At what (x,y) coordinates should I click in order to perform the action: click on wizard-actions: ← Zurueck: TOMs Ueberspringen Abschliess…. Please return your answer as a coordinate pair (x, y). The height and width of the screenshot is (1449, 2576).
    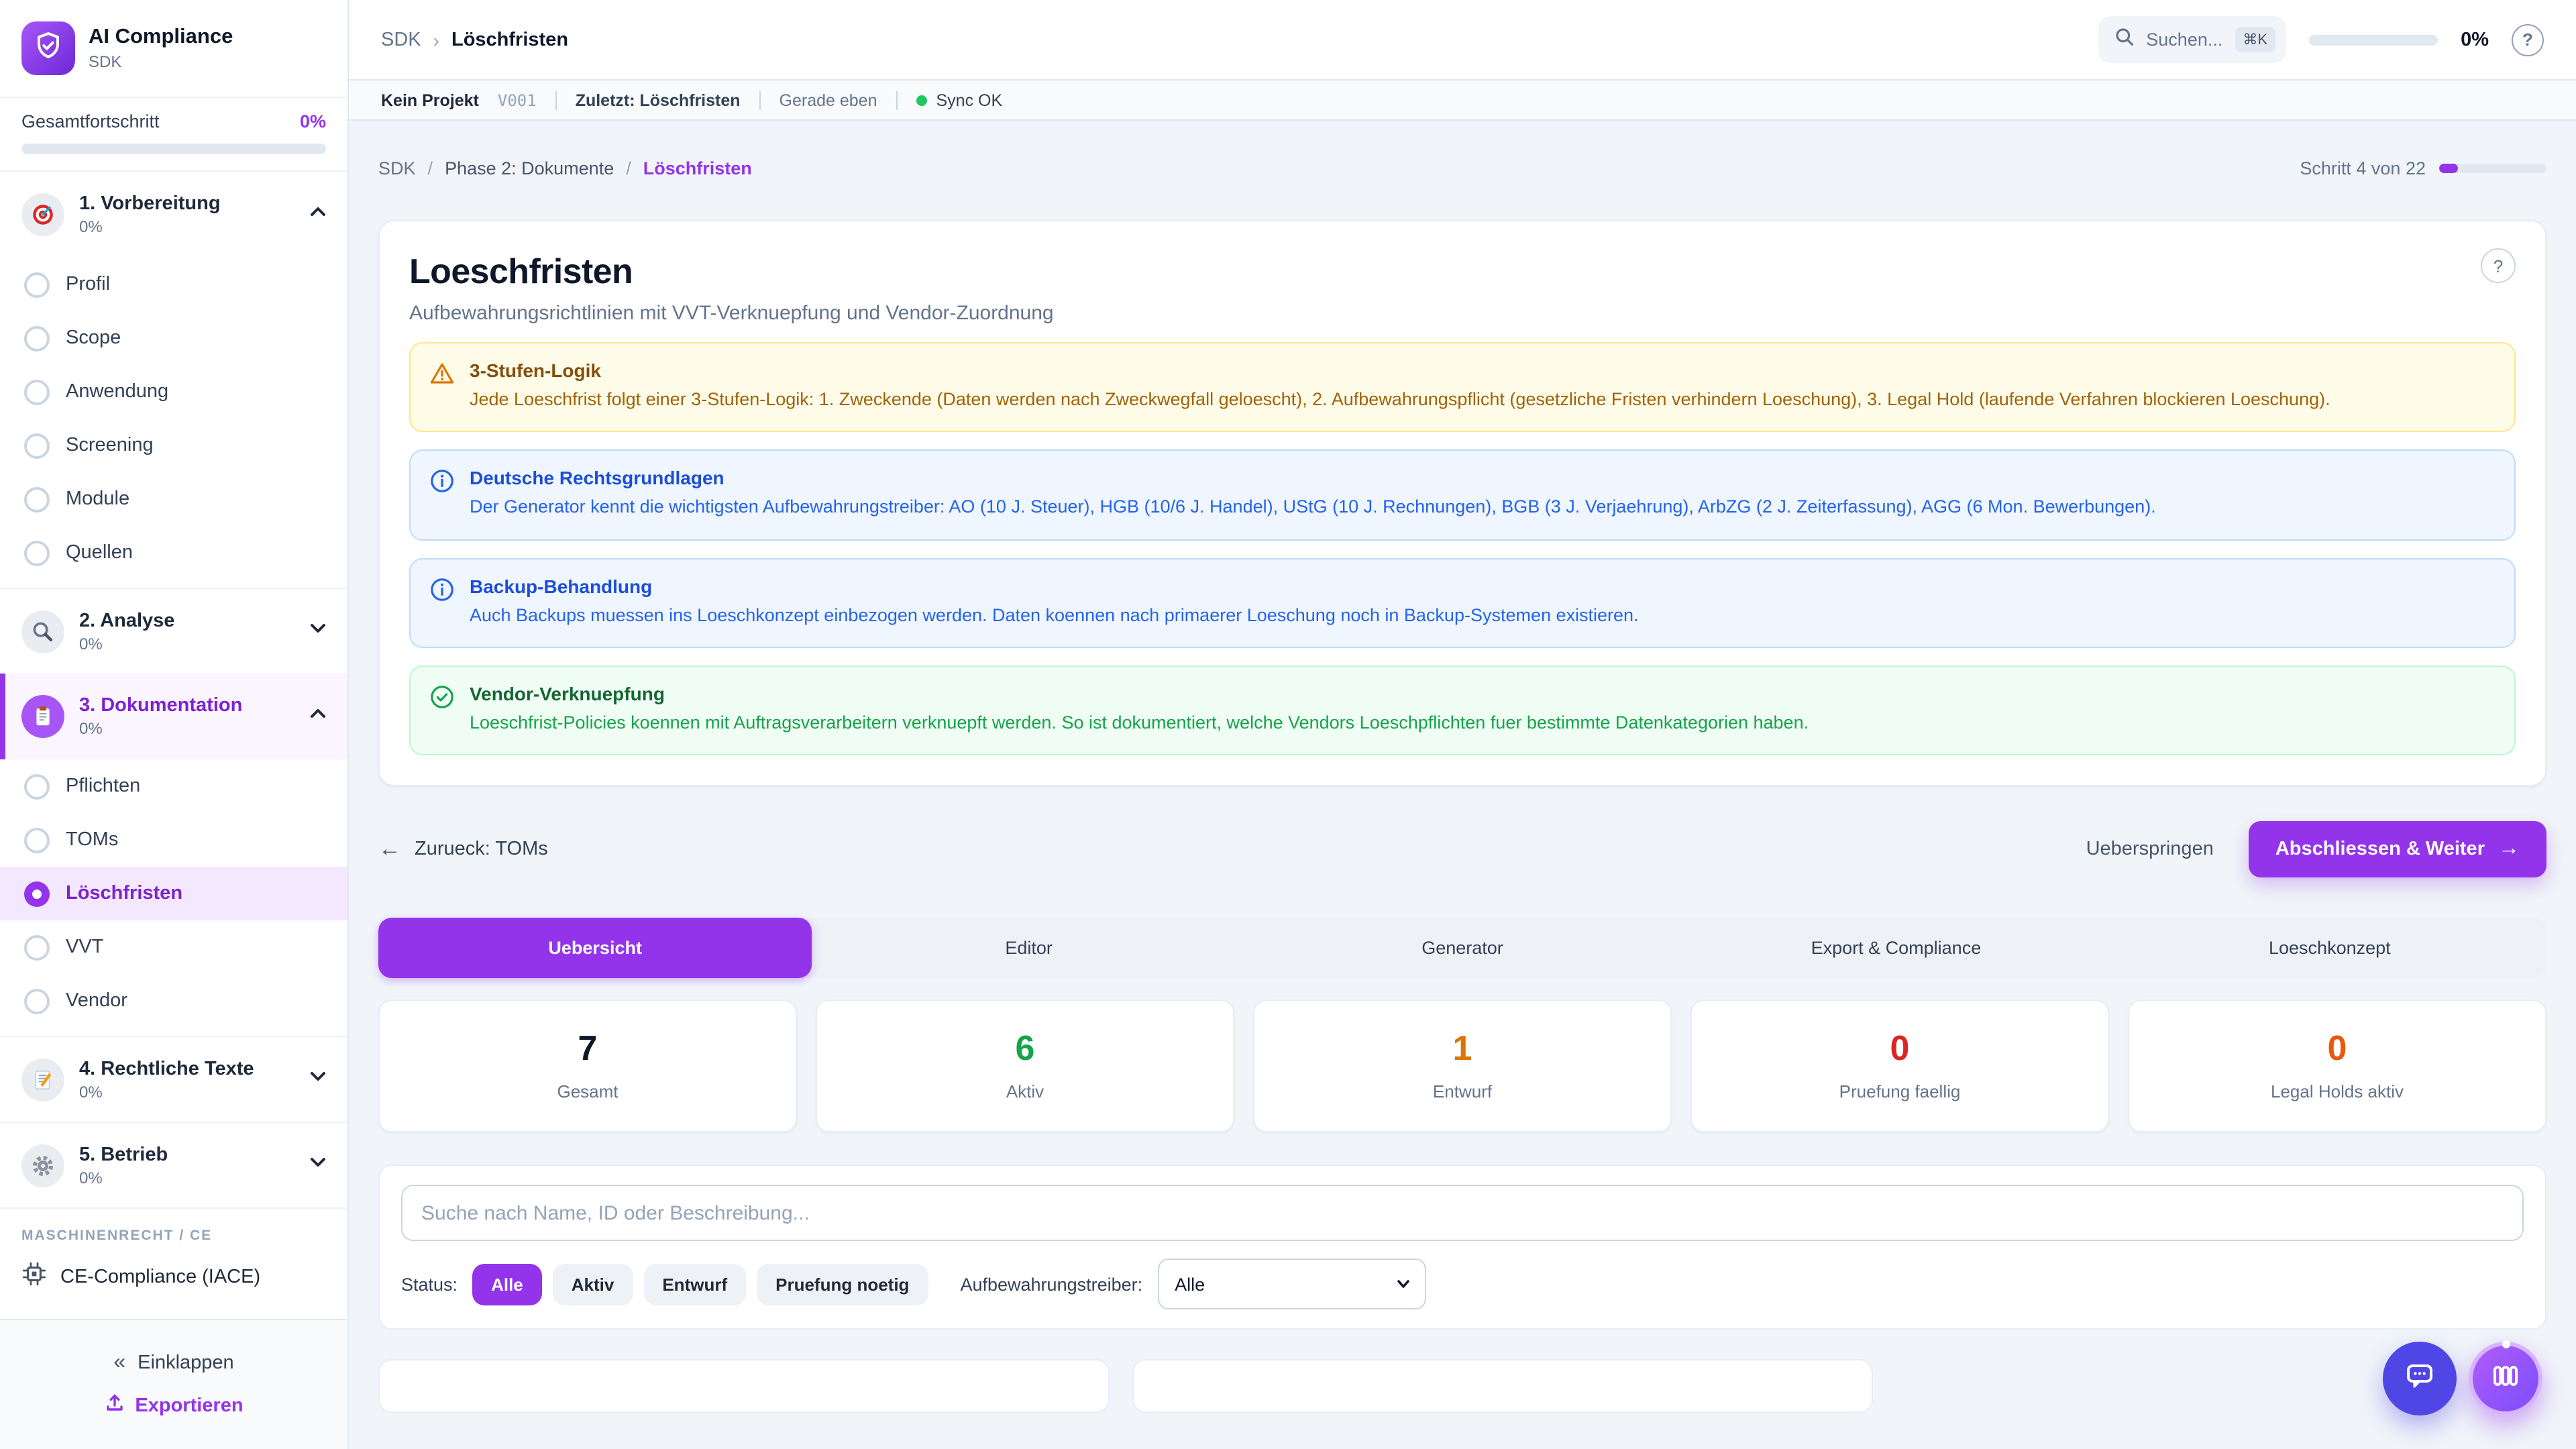
    Looking at the image, I should click on (1462, 849).